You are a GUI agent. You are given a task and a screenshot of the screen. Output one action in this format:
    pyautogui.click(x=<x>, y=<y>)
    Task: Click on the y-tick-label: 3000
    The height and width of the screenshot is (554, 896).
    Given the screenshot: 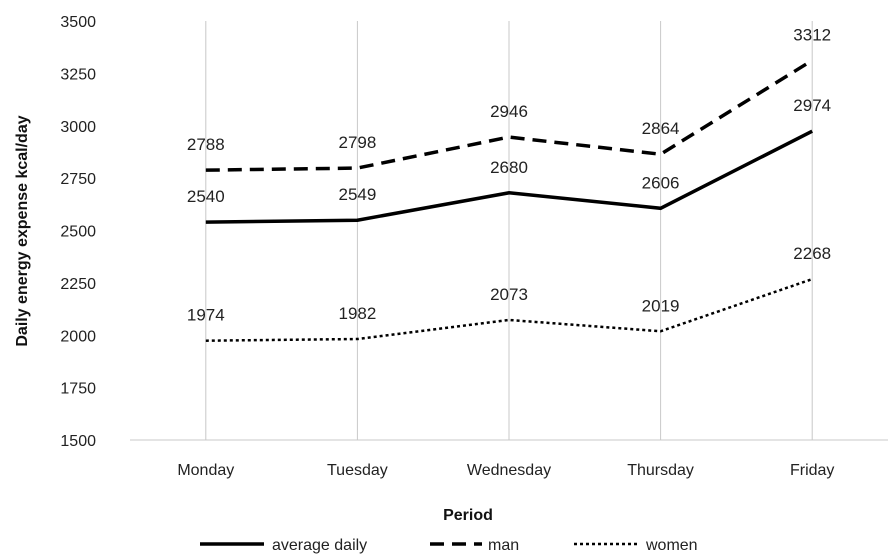 What is the action you would take?
    pyautogui.click(x=78, y=127)
    